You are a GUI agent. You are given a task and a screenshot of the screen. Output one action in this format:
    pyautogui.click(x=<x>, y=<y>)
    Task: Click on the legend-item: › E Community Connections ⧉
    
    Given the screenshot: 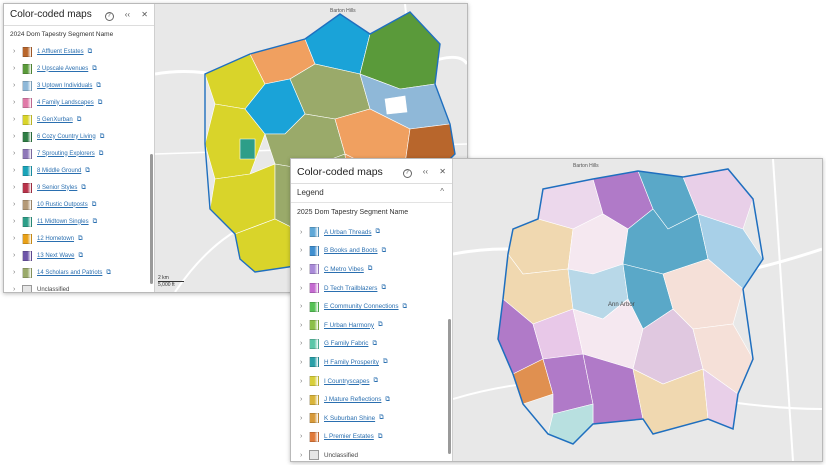 What is the action you would take?
    pyautogui.click(x=376, y=306)
    